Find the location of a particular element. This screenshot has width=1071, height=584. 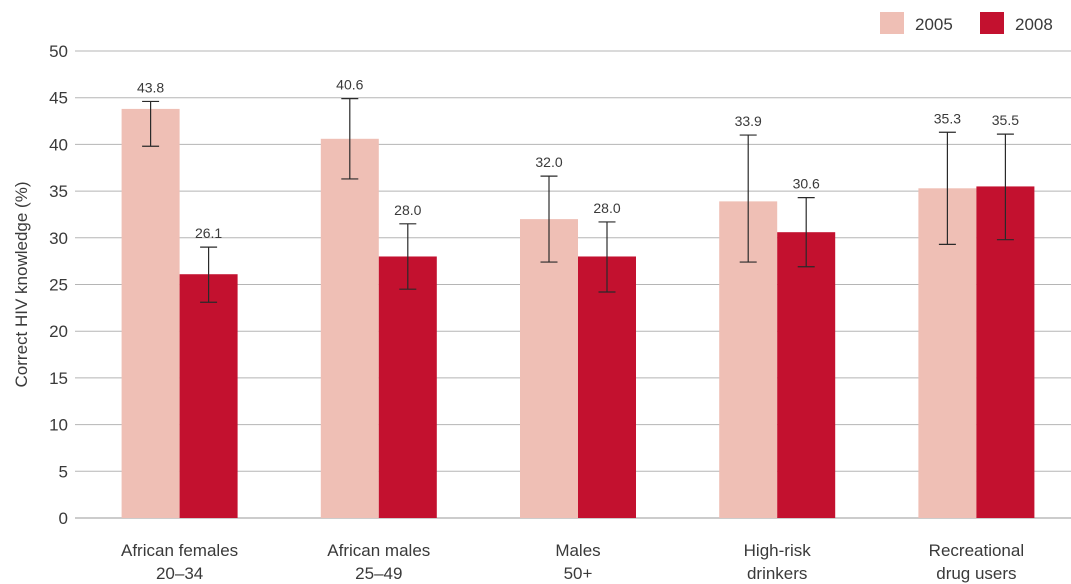

data-label: 35.5 is located at coordinates (1005, 120).